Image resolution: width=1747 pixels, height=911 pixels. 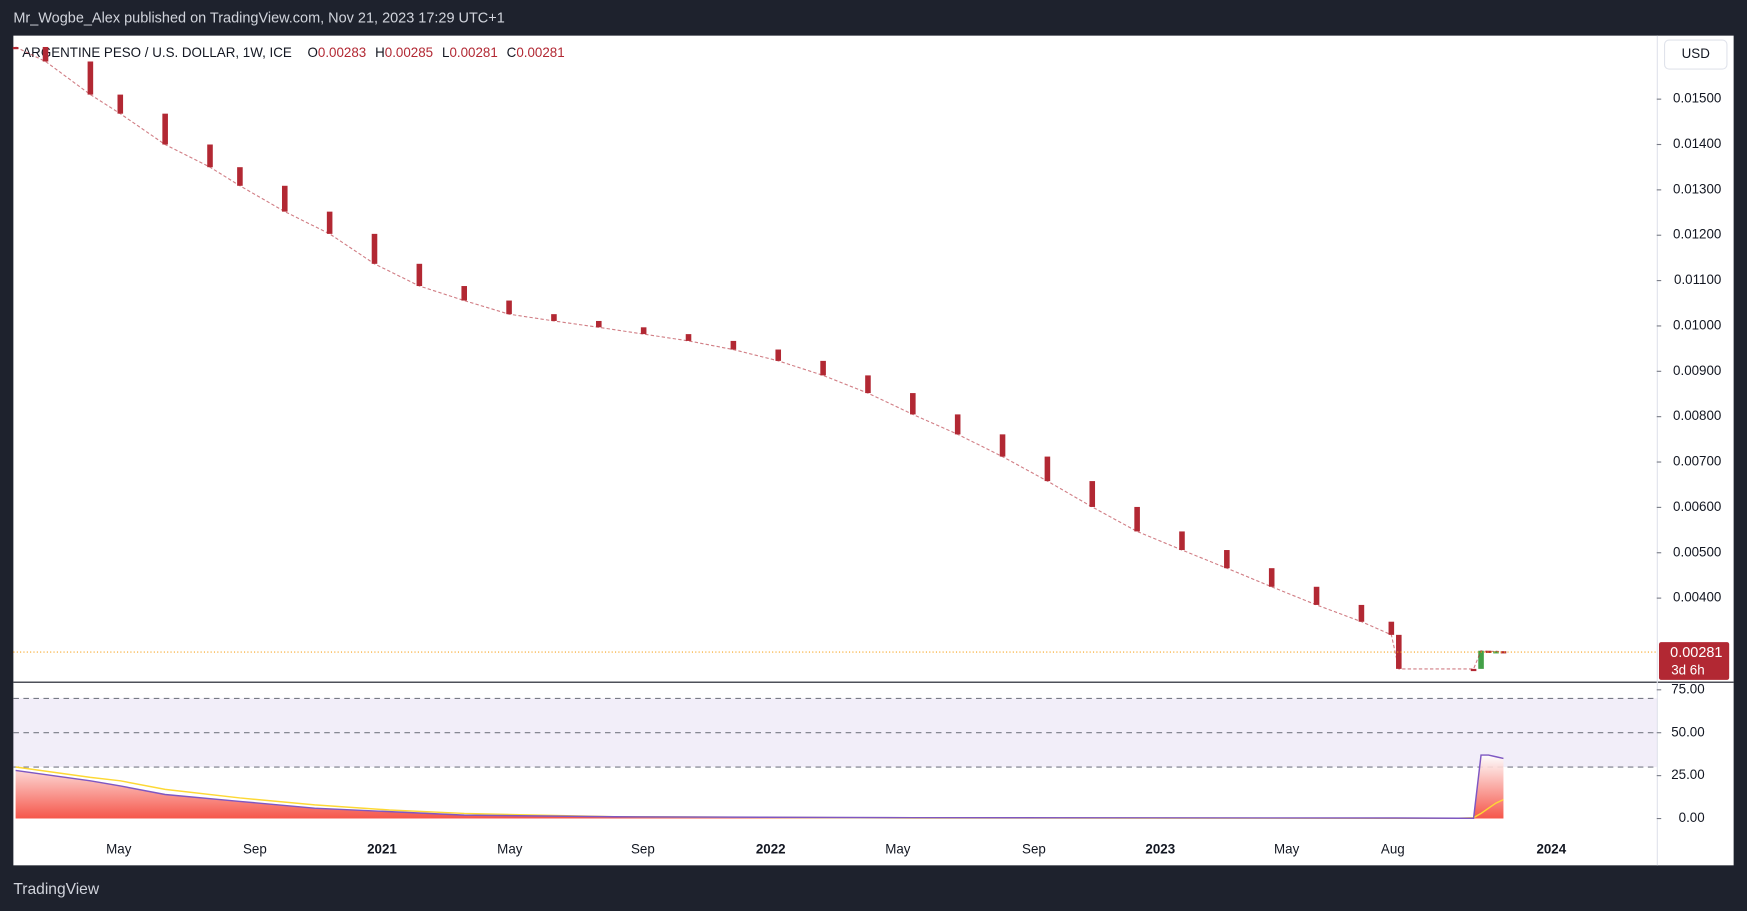 What do you see at coordinates (436, 52) in the screenshot?
I see `ohlc: O 0.00283 H 0.00285 L 0.00281 C 0.00281` at bounding box center [436, 52].